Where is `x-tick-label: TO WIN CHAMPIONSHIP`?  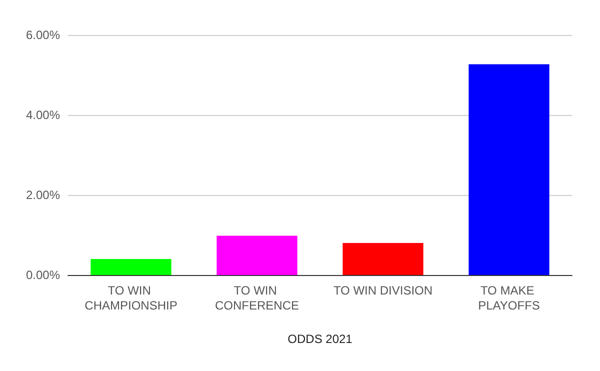
x-tick-label: TO WIN CHAMPIONSHIP is located at coordinates (131, 298).